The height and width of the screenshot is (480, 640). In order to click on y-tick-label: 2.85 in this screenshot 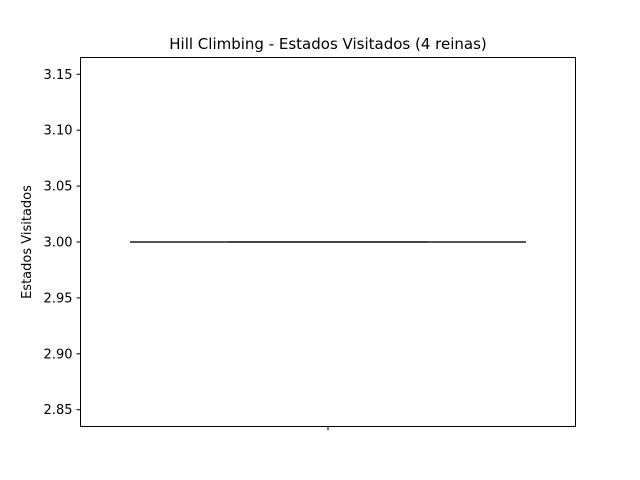, I will do `click(58, 410)`.